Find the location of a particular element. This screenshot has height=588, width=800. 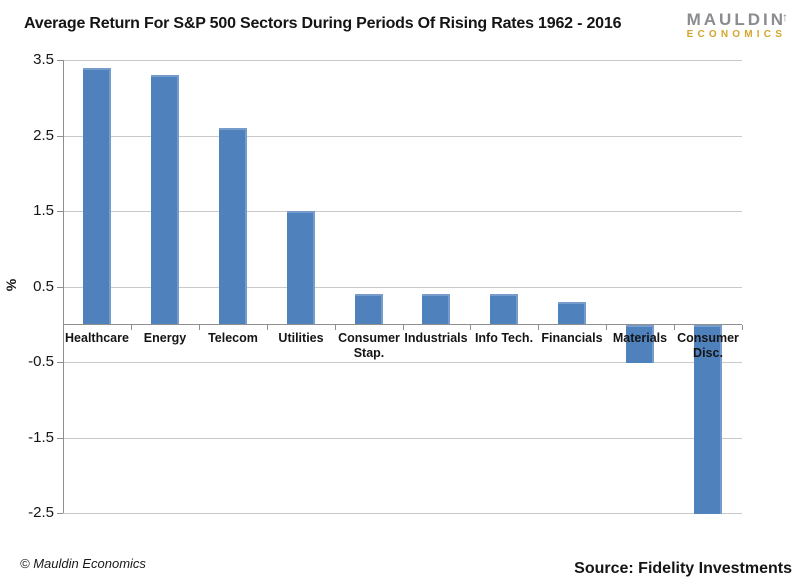

logo-wordmark: MAULDIN↑ is located at coordinates (739, 19).